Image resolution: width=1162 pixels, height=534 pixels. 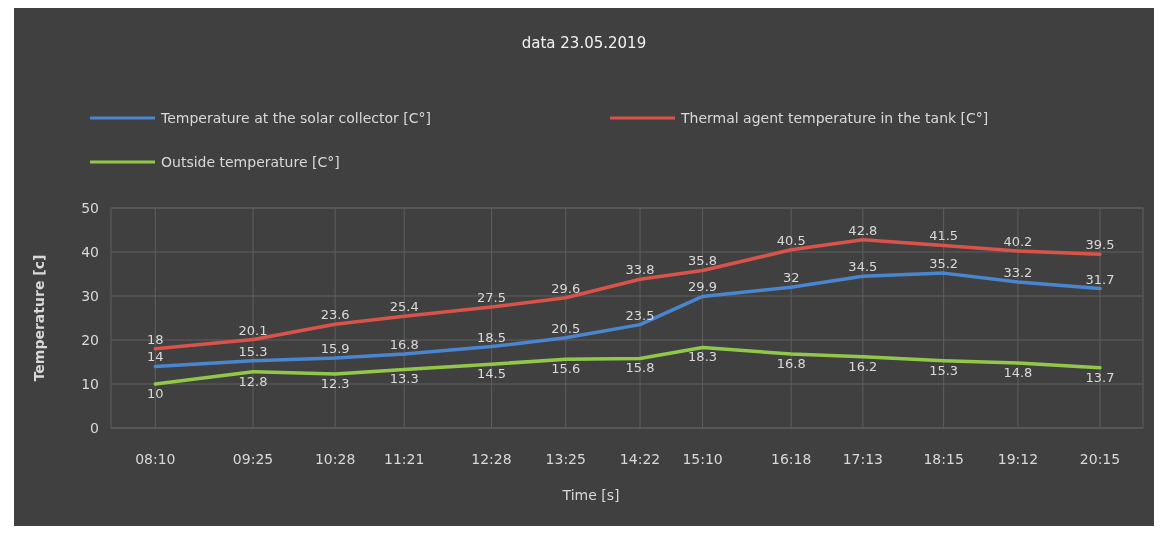 I want to click on x-tick-label: 17:13, so click(x=863, y=459).